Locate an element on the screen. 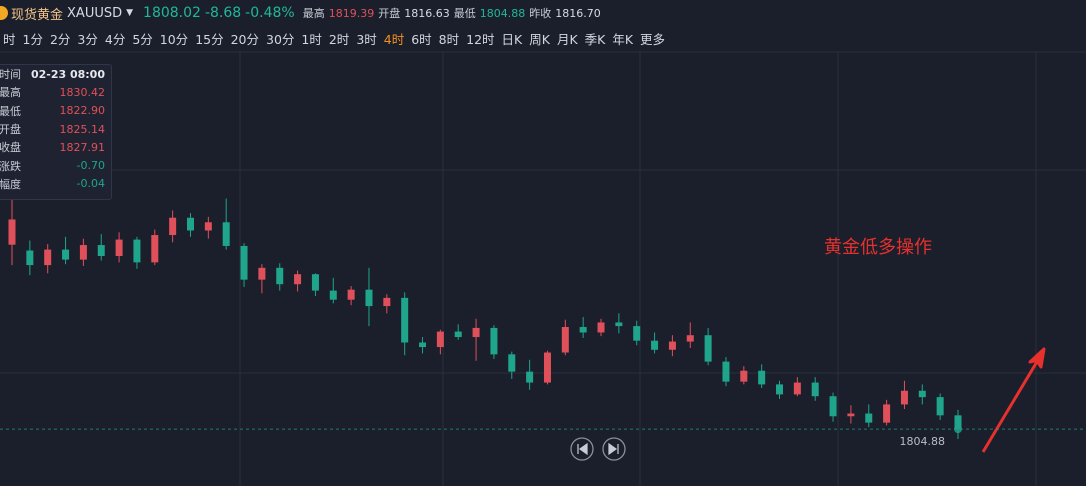 This screenshot has width=1086, height=486. timeframe: 2分 is located at coordinates (60, 39).